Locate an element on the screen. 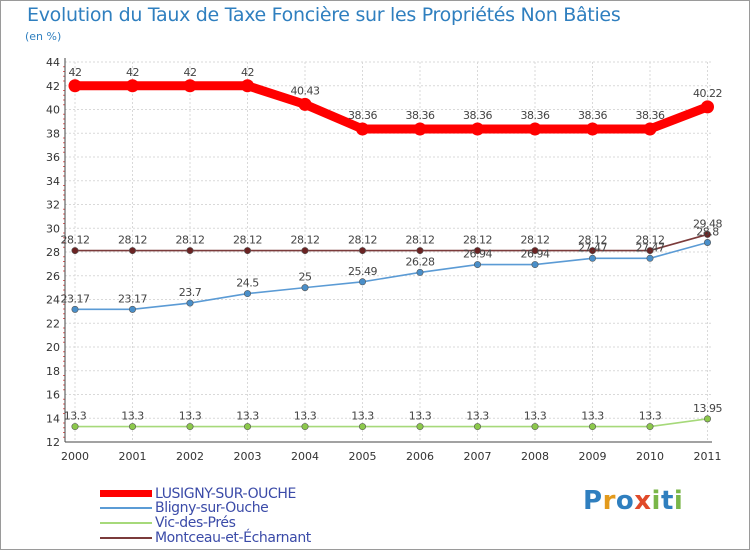 The width and height of the screenshot is (750, 550). x-tick-label: 2008 is located at coordinates (535, 456).